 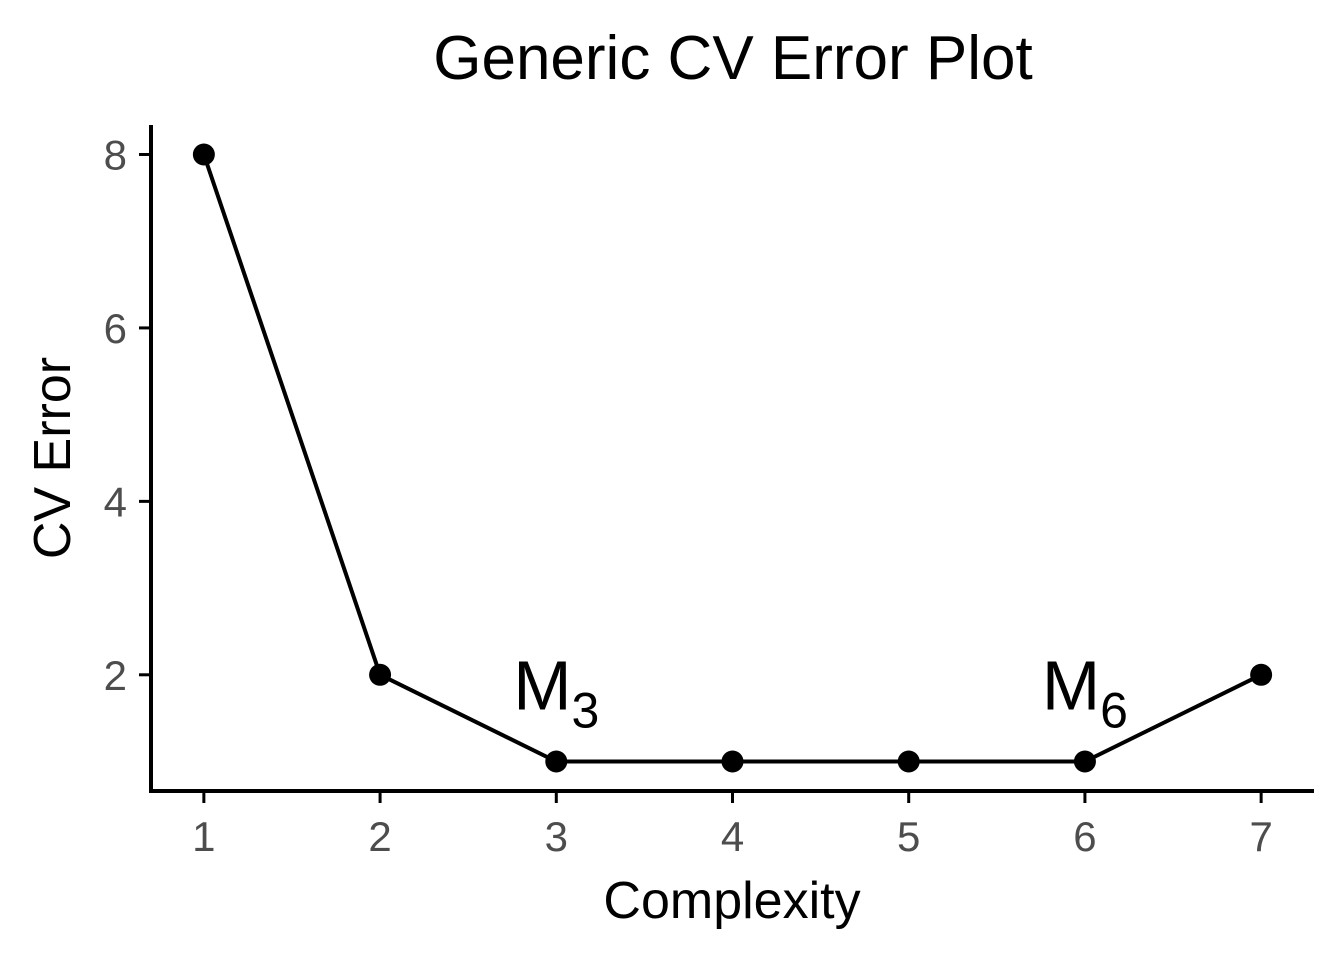 What do you see at coordinates (908, 836) in the screenshot?
I see `x-tick-label: 5` at bounding box center [908, 836].